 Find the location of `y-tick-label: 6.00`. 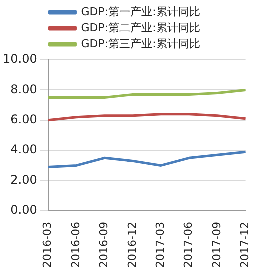

y-tick-label: 6.00 is located at coordinates (24, 119).